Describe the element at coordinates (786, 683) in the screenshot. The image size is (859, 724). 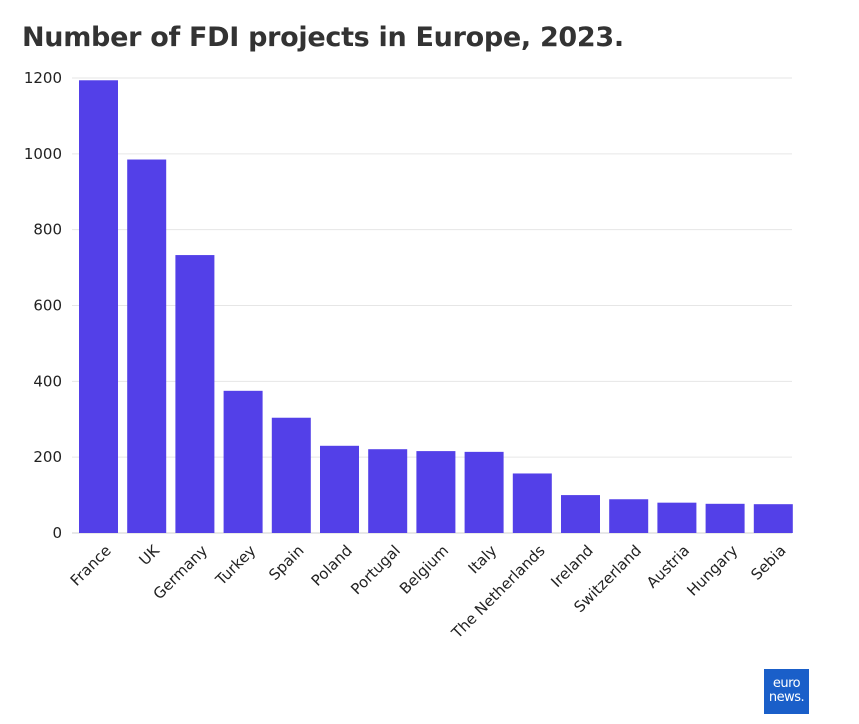
I see `logo-text-euro: euro` at that location.